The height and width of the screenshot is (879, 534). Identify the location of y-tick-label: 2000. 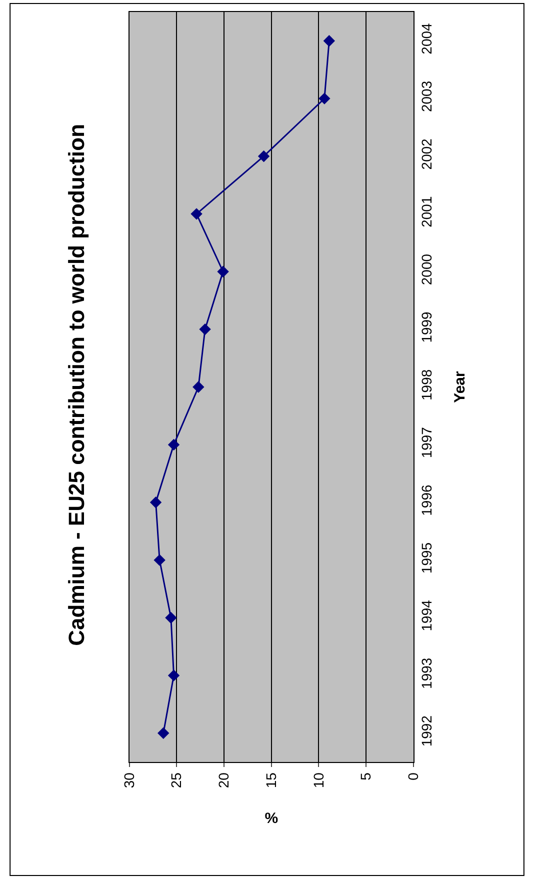
(426, 270).